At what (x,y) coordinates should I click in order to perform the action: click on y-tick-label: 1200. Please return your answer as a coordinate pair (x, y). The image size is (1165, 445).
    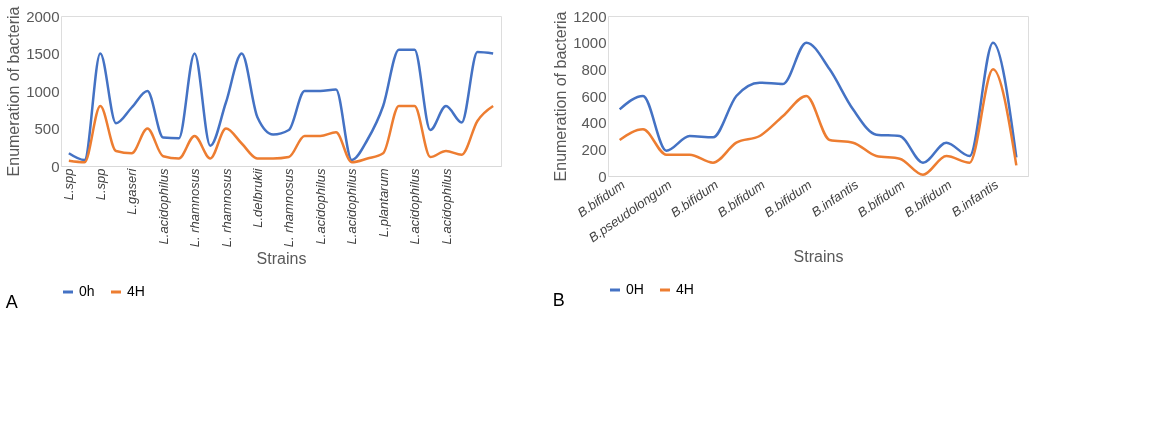
    Looking at the image, I should click on (590, 16).